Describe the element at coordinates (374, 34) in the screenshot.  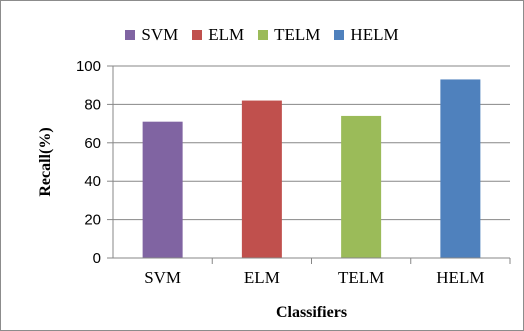
I see `legend-label-helm: HELM` at that location.